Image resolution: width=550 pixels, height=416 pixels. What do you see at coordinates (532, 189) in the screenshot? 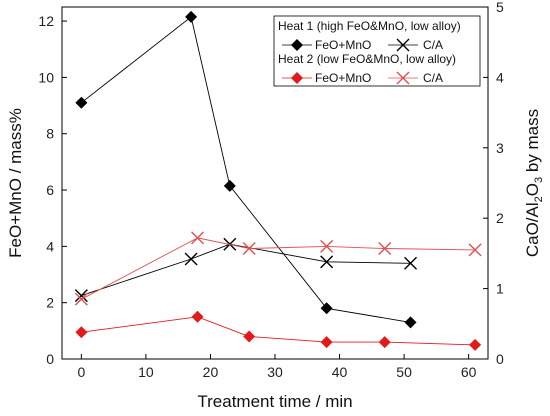
I see `y-right-title-part-2: O` at bounding box center [532, 189].